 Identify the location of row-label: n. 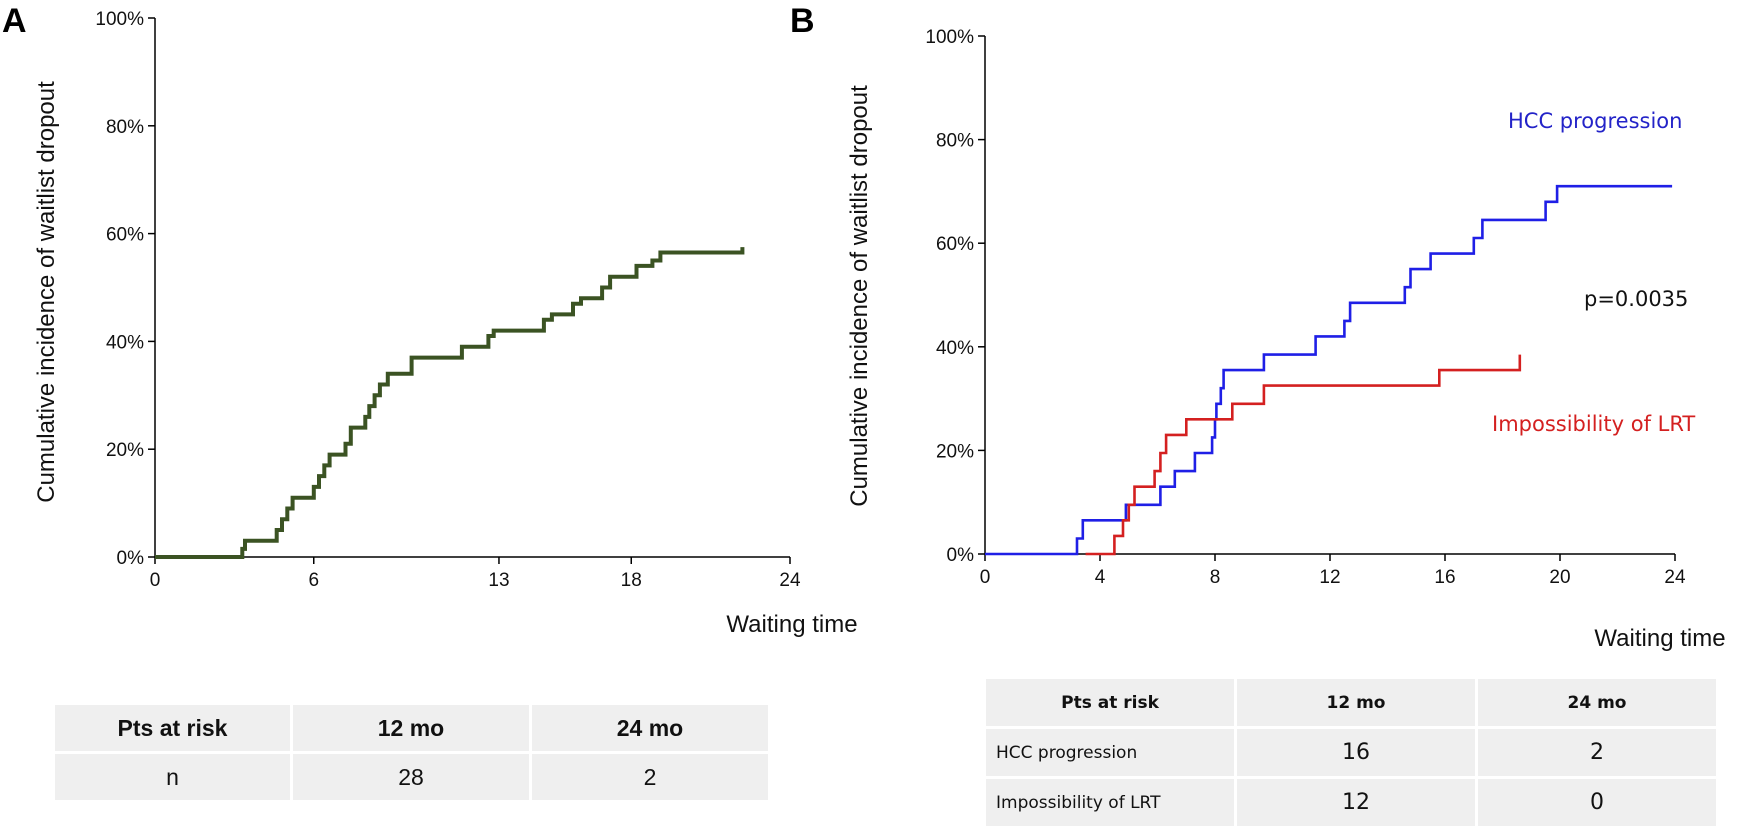
(172, 777).